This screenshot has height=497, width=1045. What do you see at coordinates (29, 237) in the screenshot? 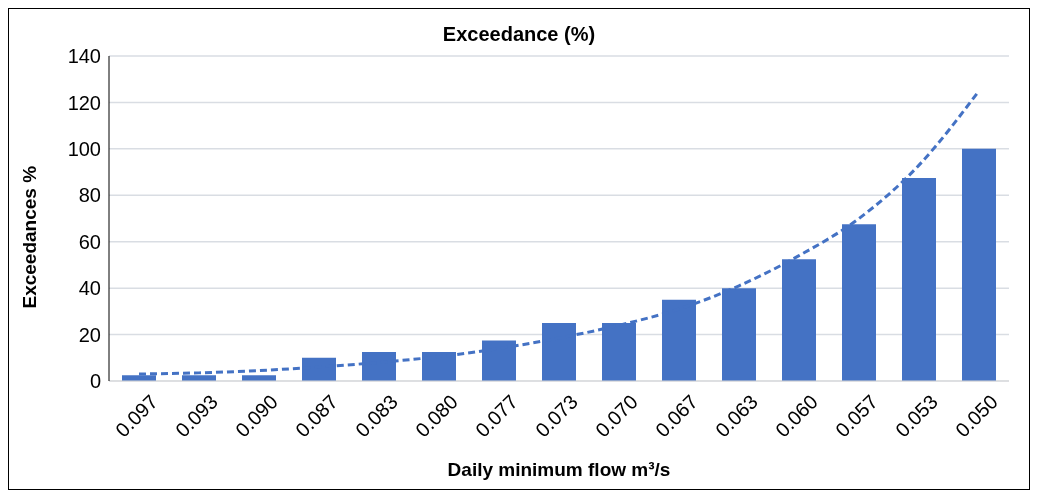
I see `y-axis-title: Exceedances %` at bounding box center [29, 237].